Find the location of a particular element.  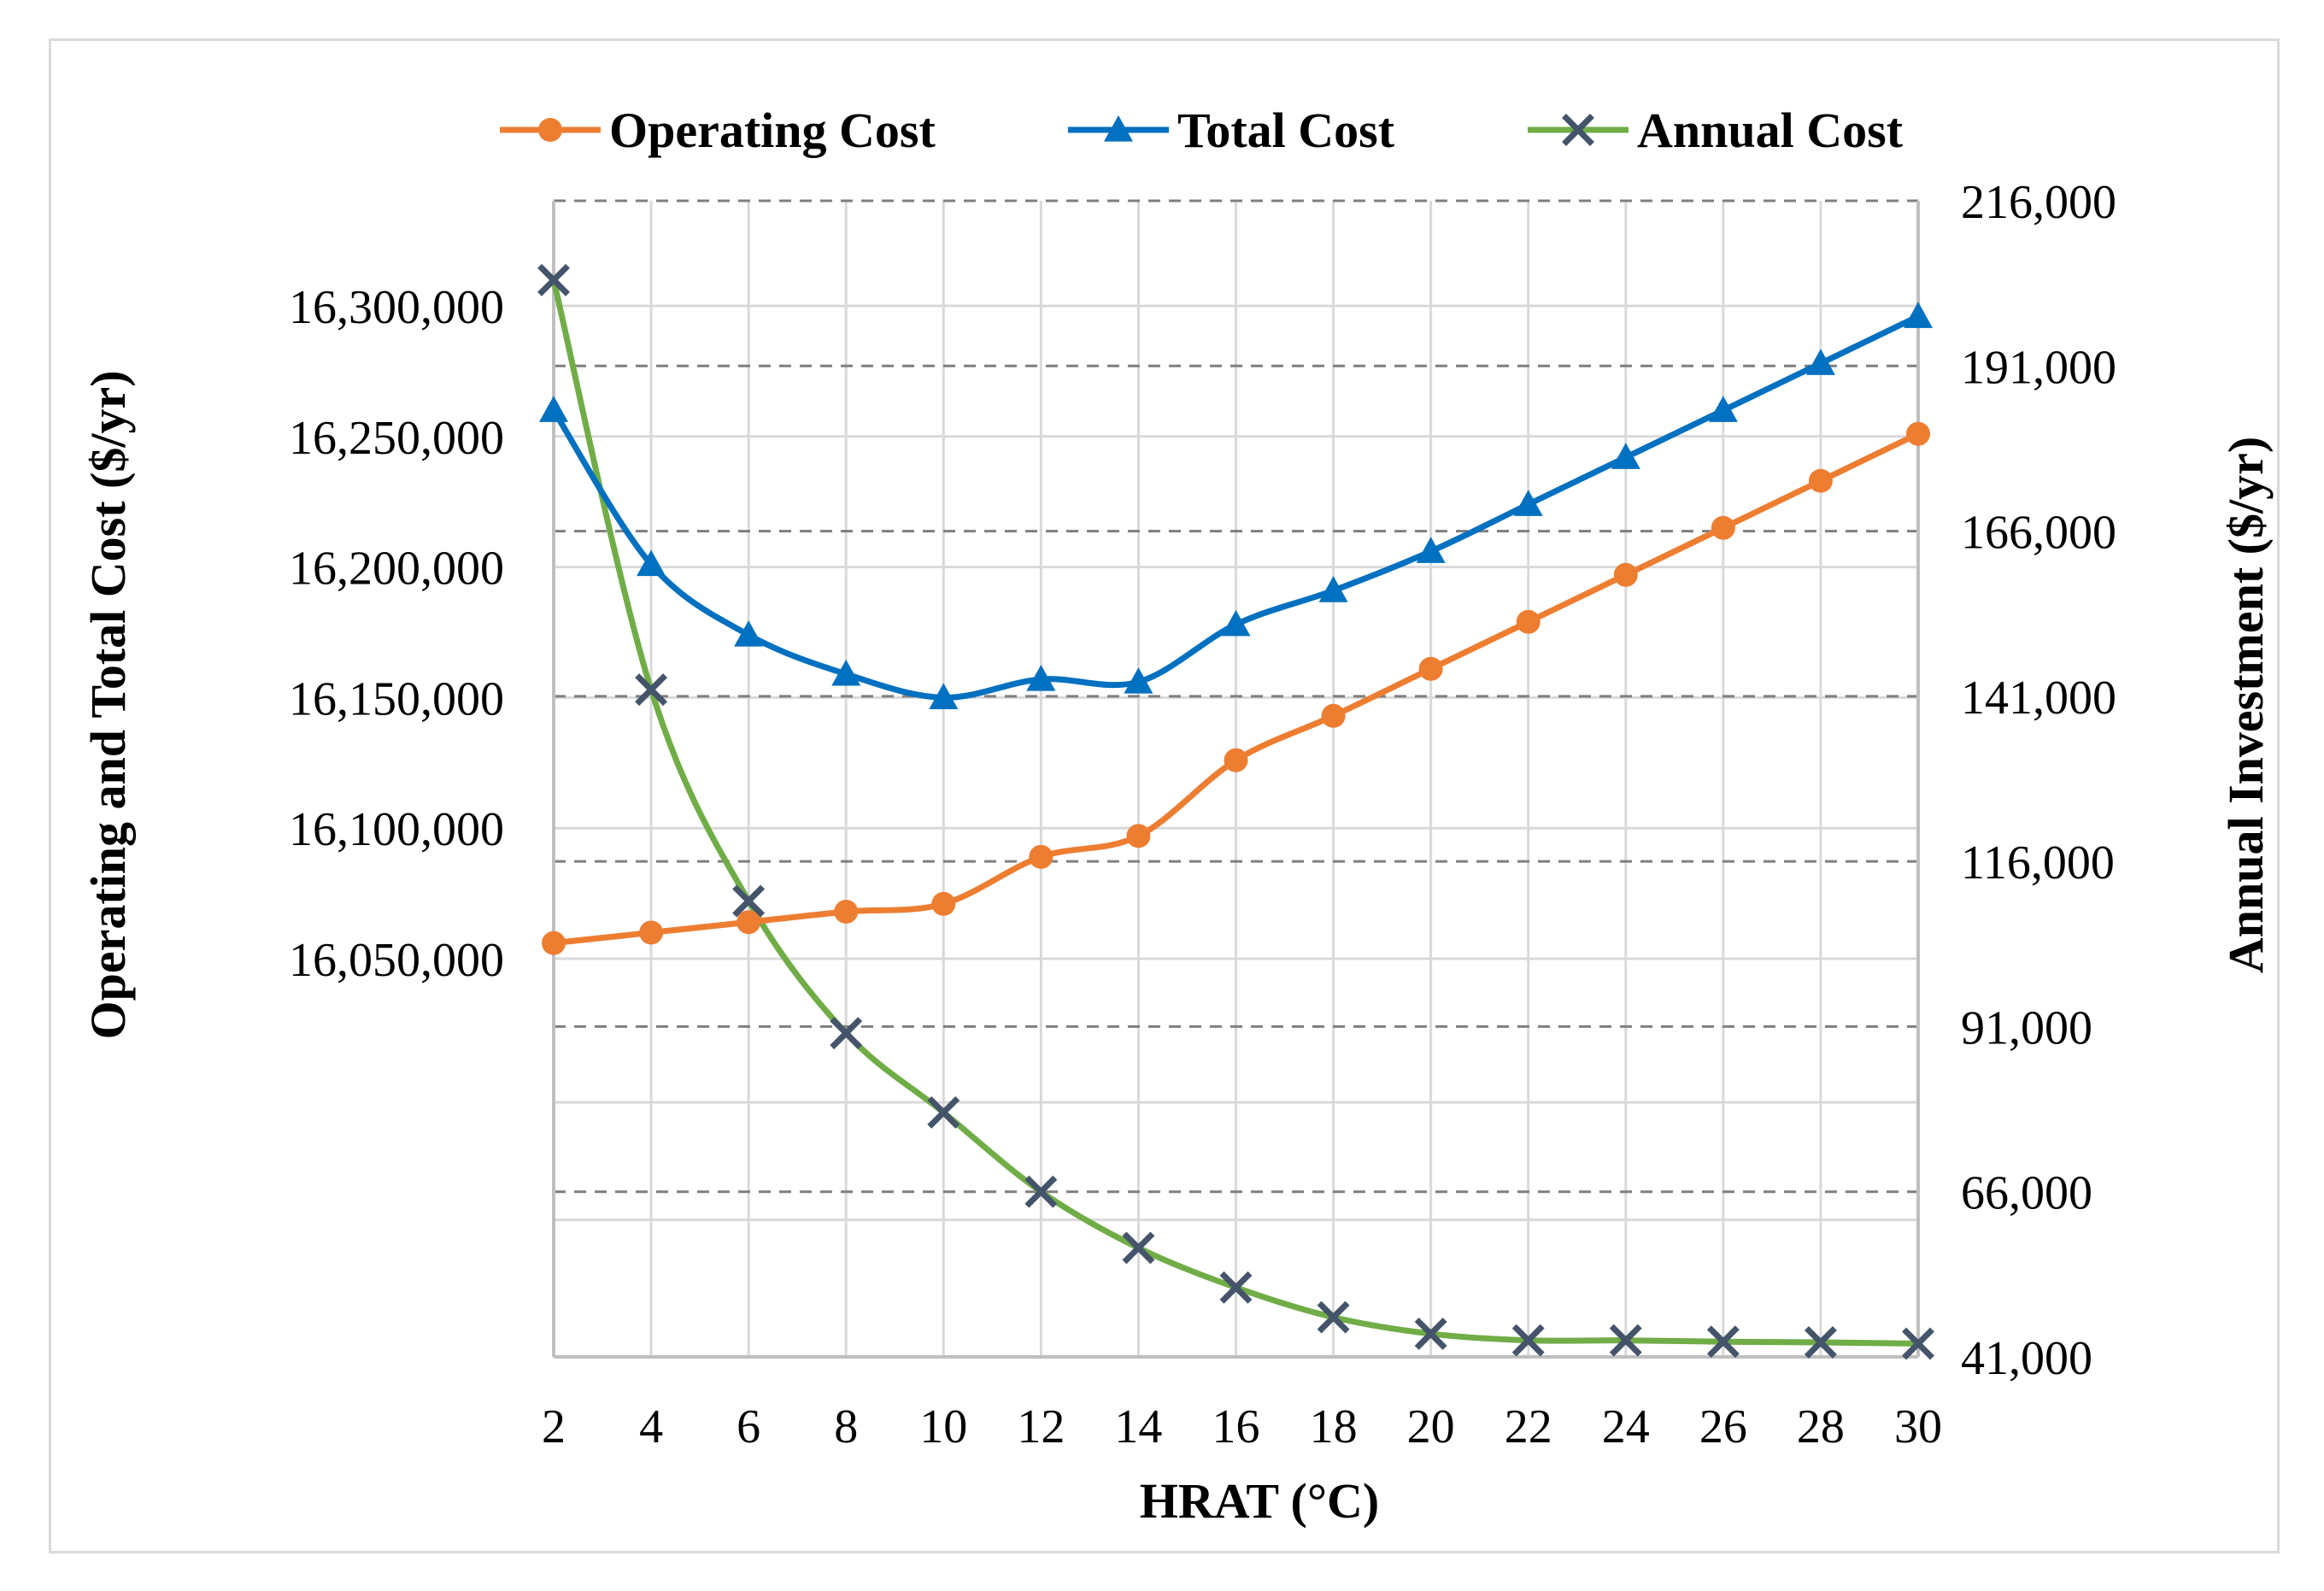

y-right-tick-label: 66,000 is located at coordinates (2026, 1194).